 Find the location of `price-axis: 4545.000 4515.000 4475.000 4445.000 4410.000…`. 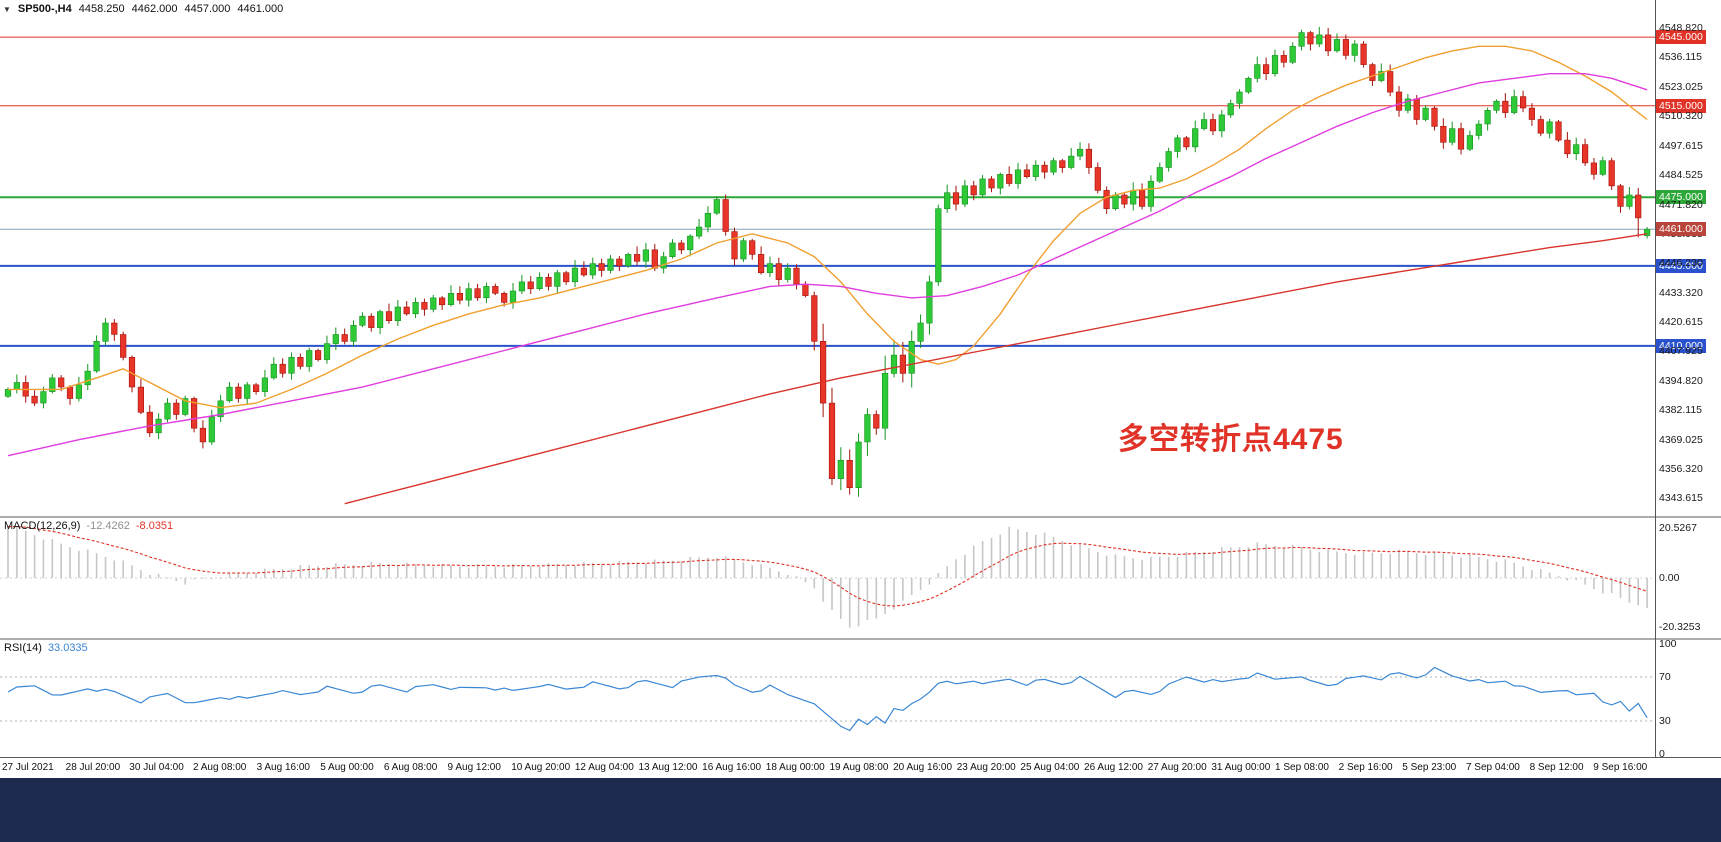

price-axis: 4545.000 4515.000 4475.000 4445.000 4410.000… is located at coordinates (1688, 380).